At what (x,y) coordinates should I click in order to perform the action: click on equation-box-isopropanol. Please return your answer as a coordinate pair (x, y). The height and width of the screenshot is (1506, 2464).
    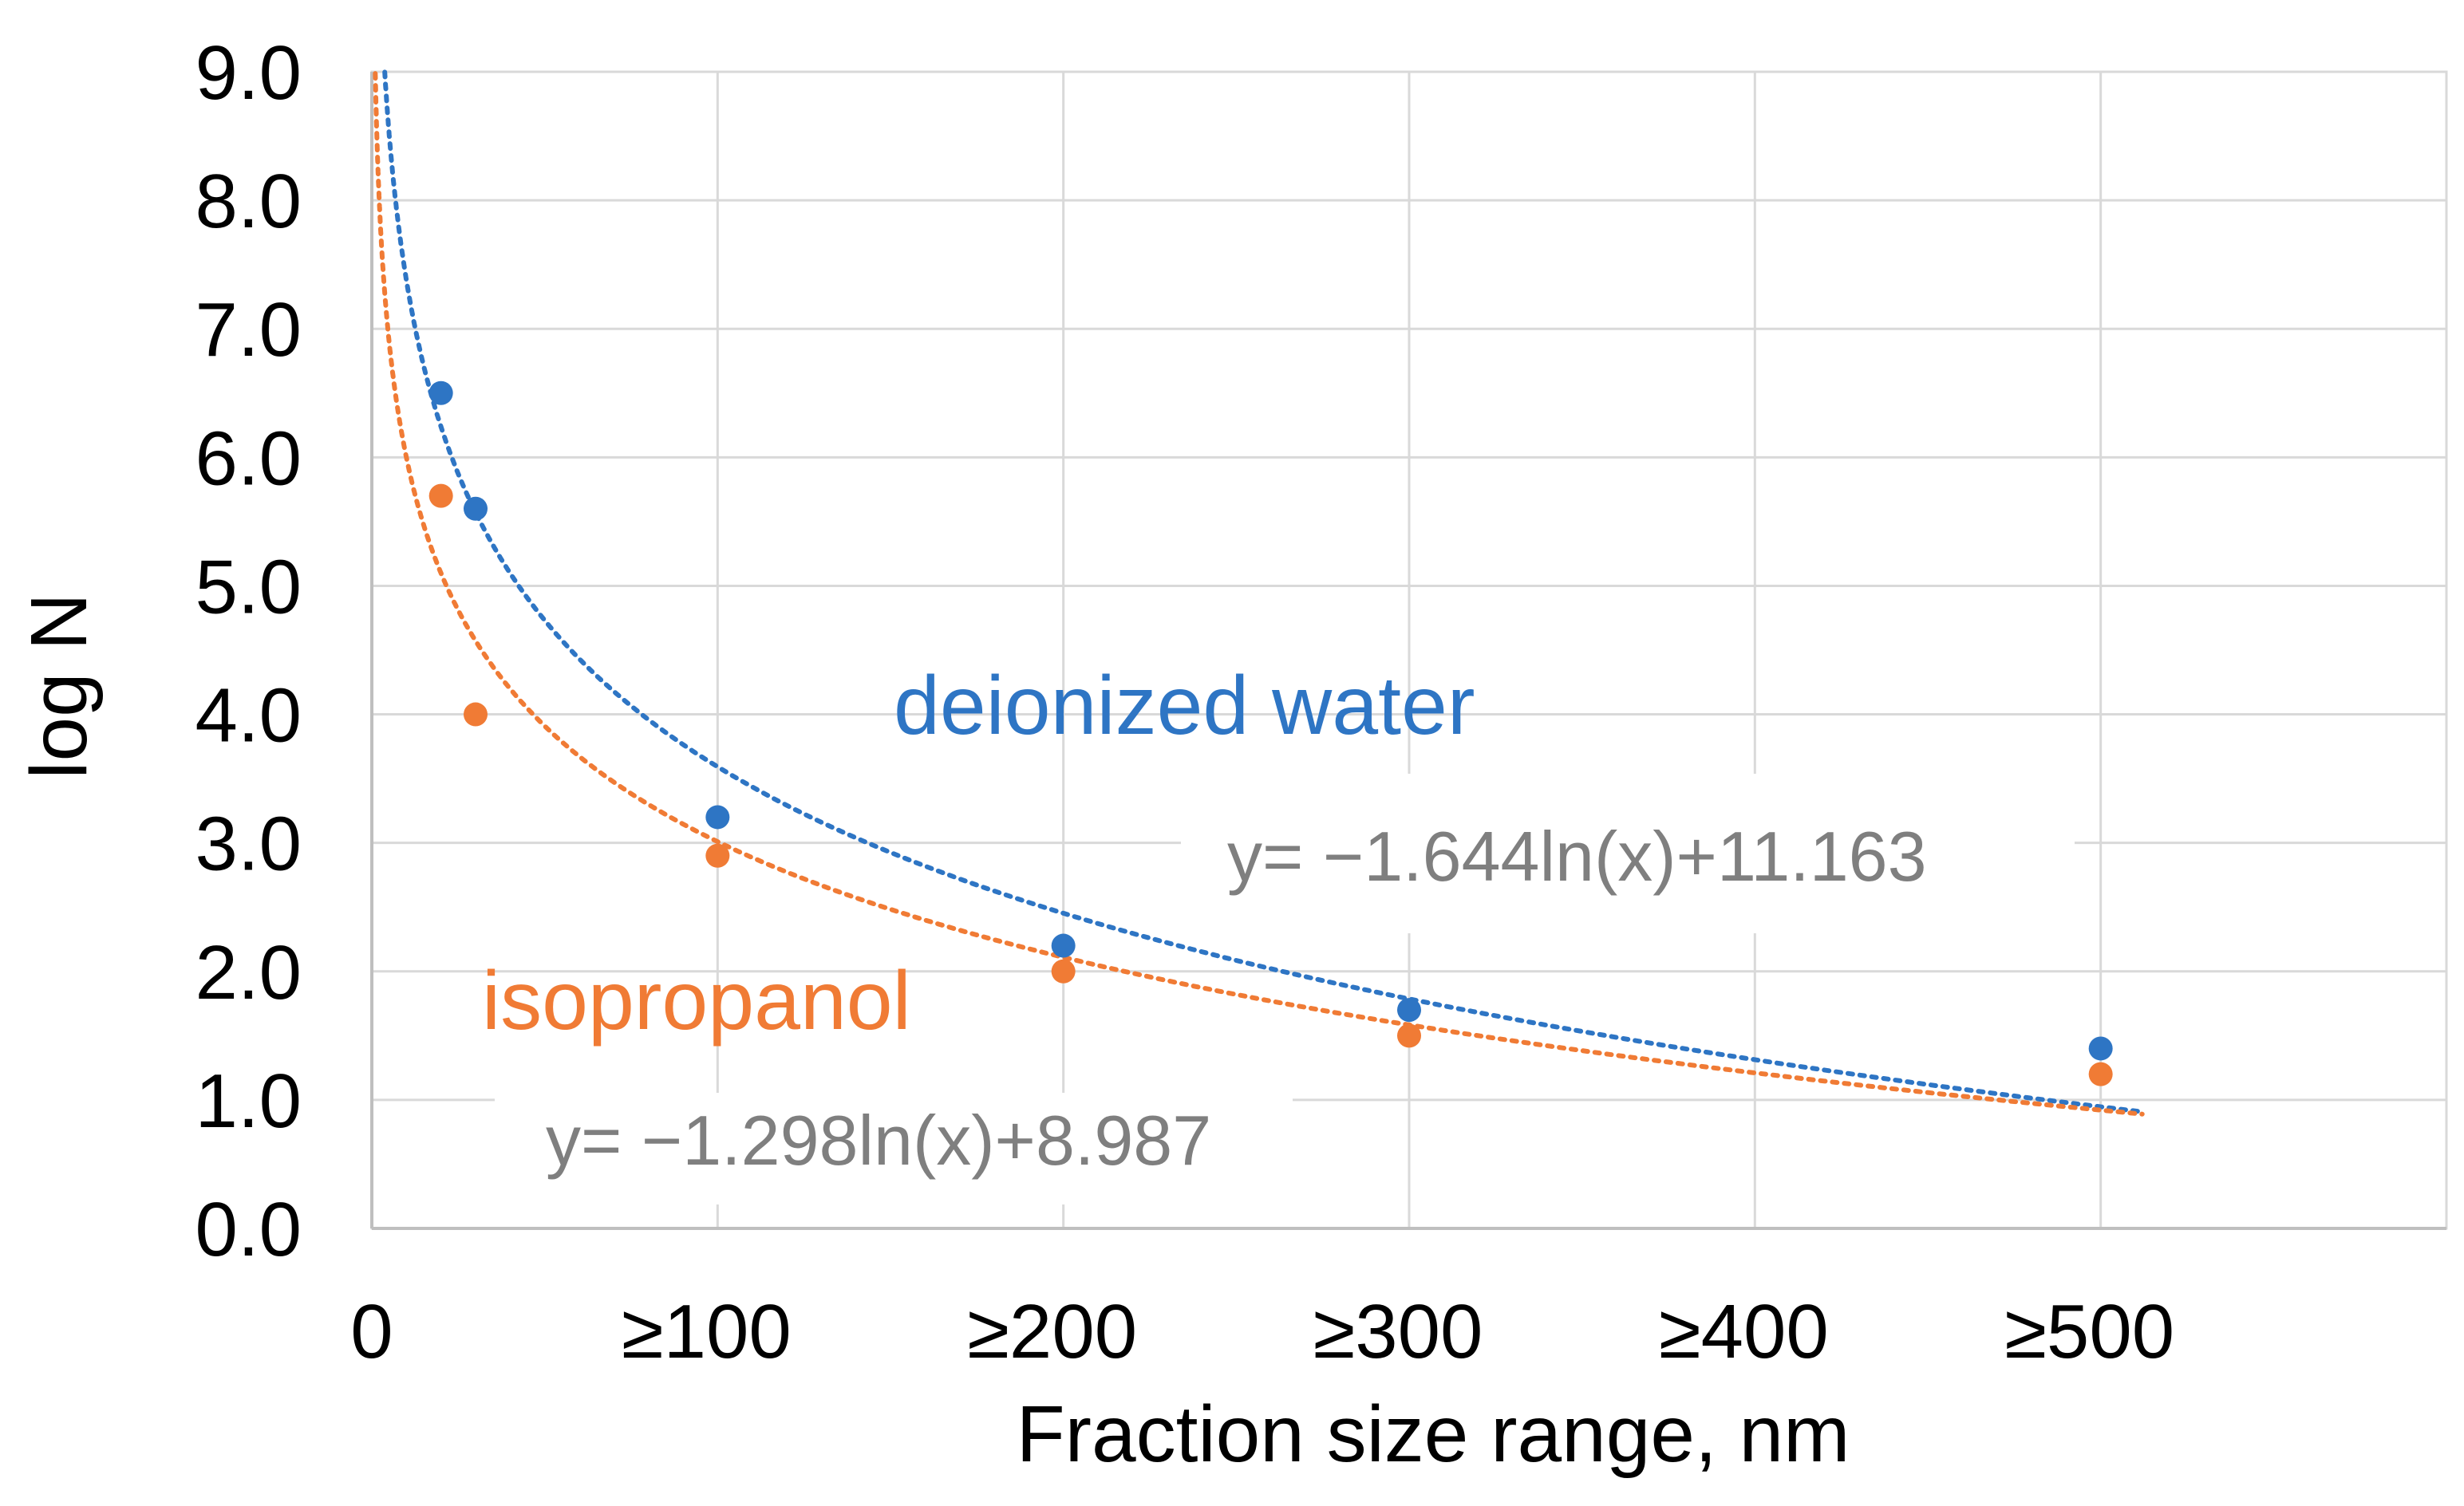
    Looking at the image, I should click on (894, 1148).